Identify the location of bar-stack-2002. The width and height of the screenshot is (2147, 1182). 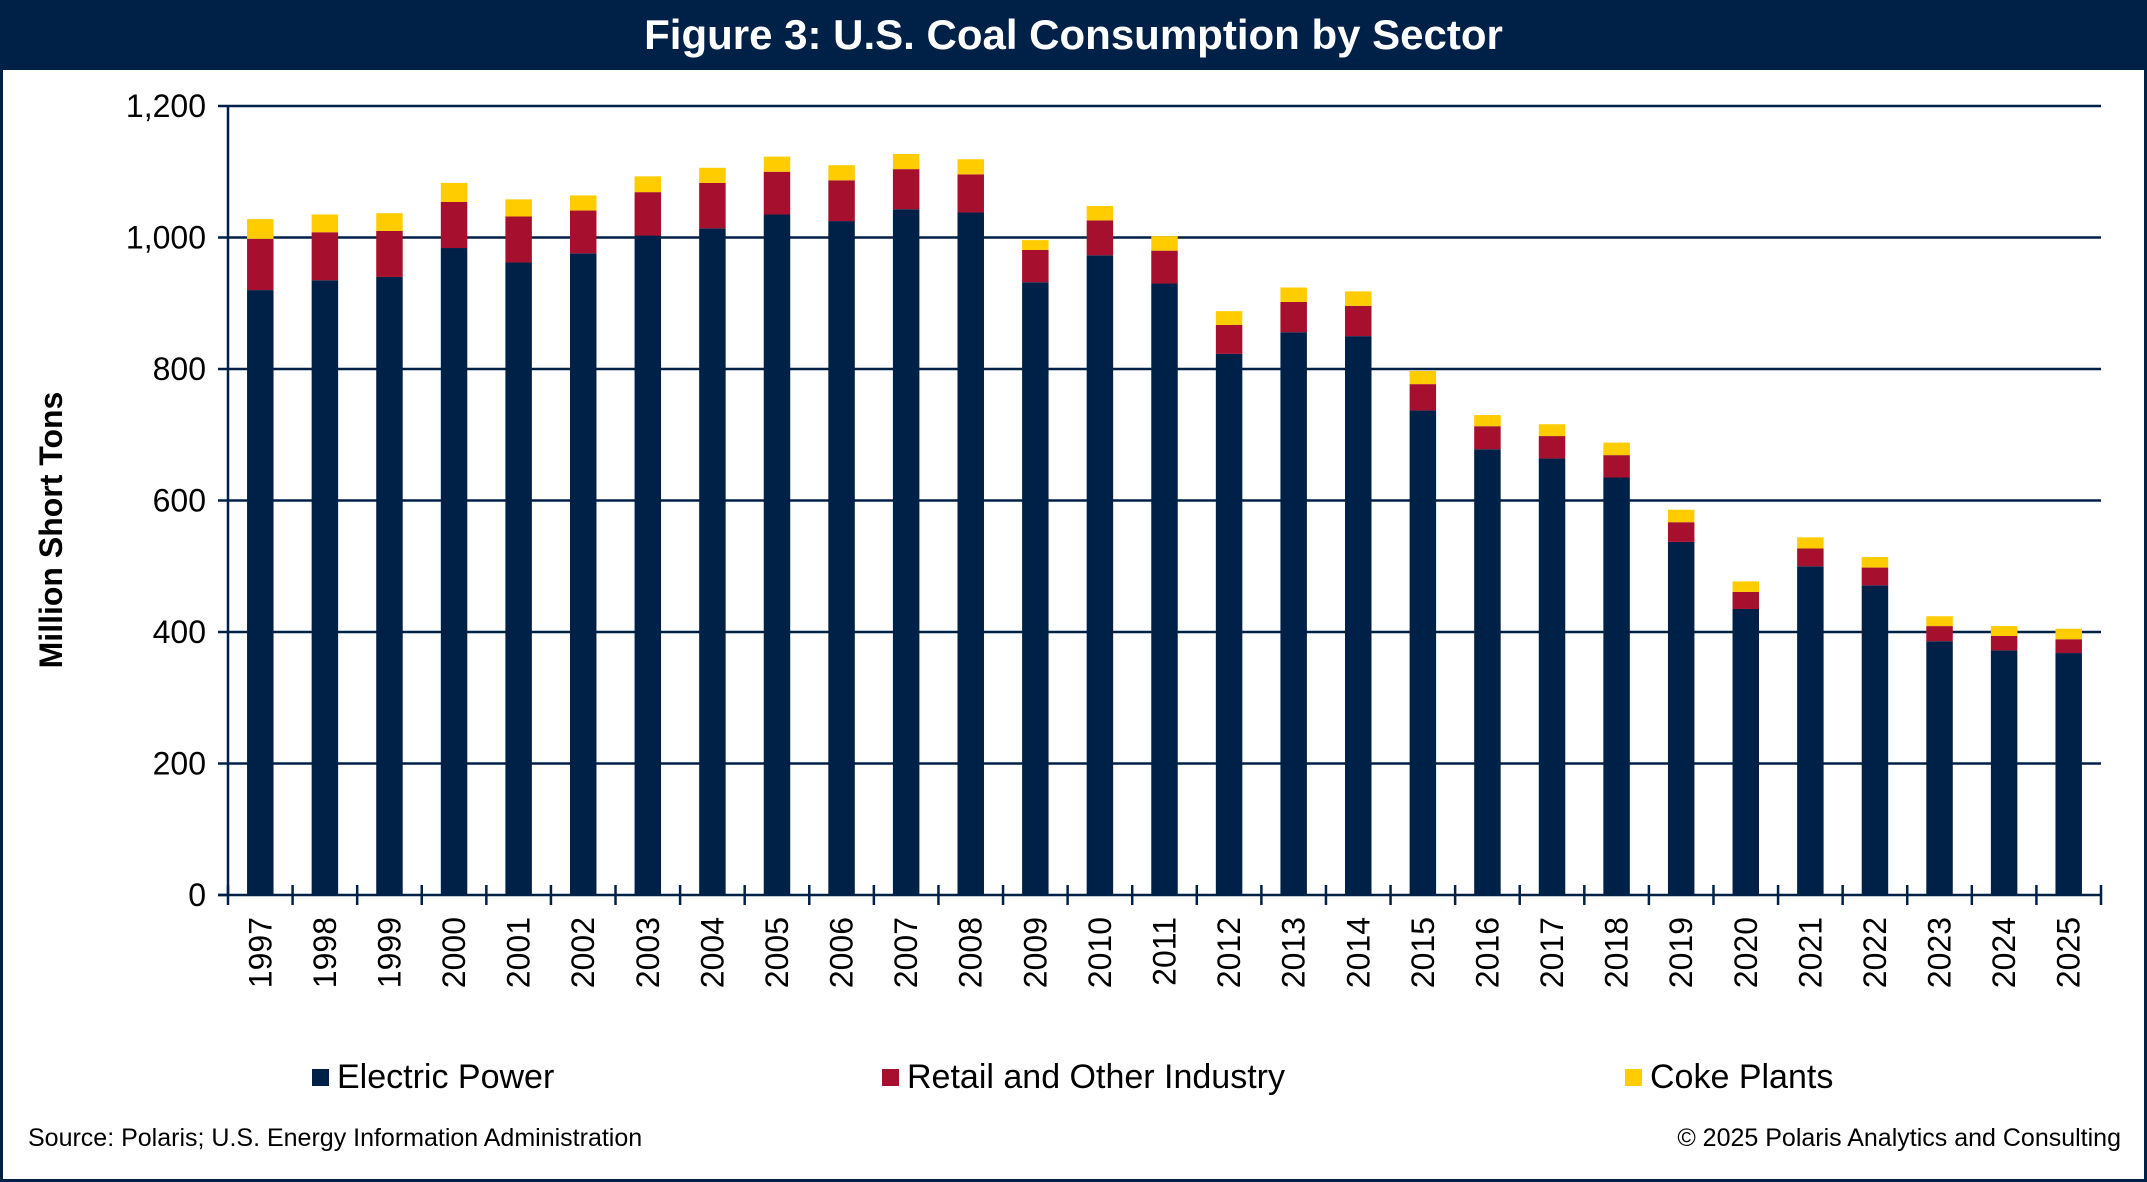
(583, 545).